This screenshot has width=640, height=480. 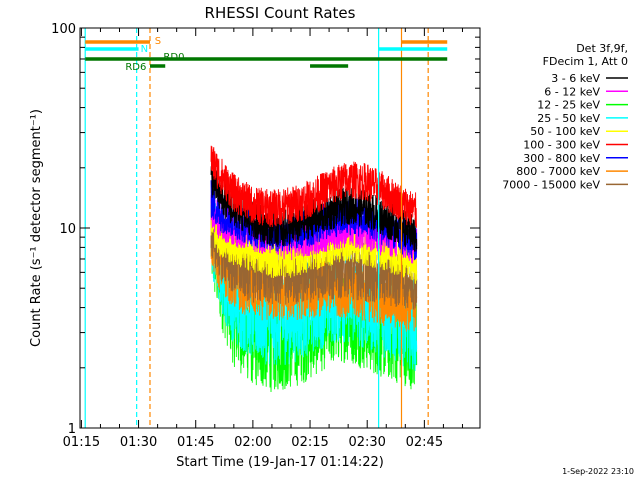 I want to click on legend-label: 12 - 25 keV, so click(x=568, y=105).